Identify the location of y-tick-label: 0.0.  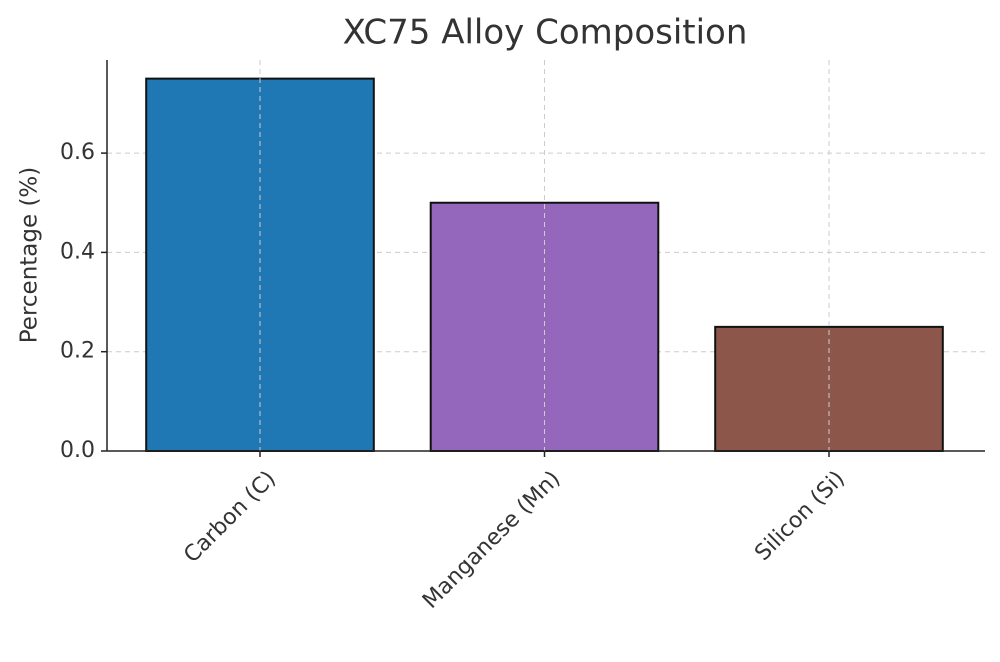
(77, 450).